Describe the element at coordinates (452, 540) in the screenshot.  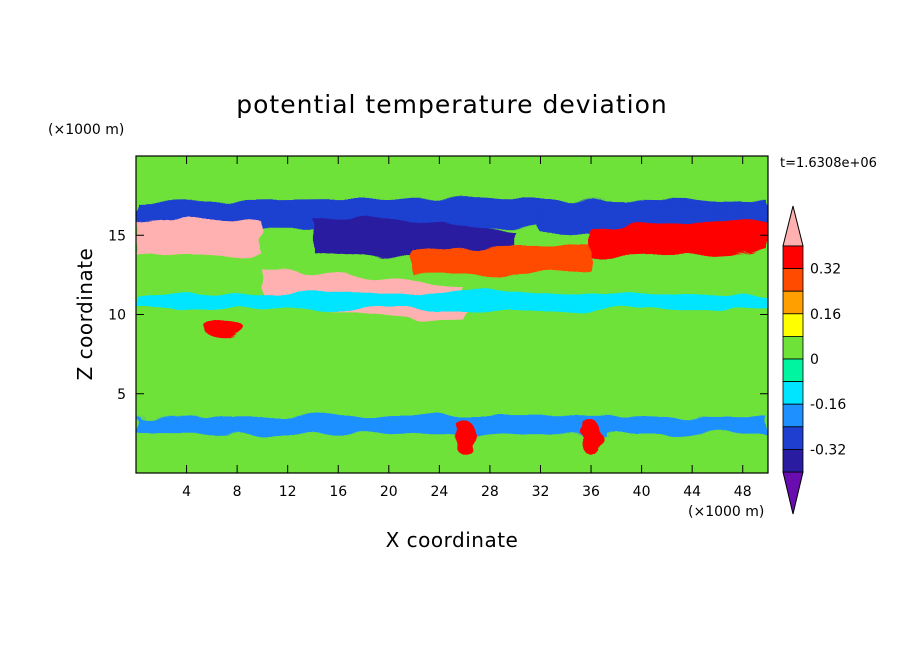
I see `x-axis-label: X coordinate` at that location.